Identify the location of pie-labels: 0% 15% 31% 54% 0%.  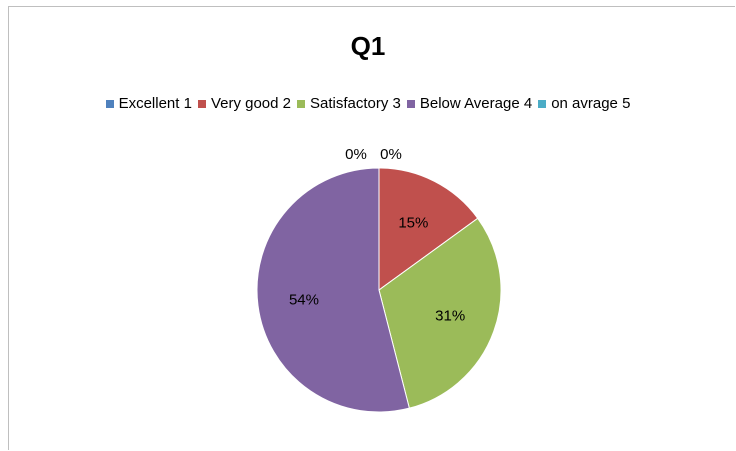
(377, 235).